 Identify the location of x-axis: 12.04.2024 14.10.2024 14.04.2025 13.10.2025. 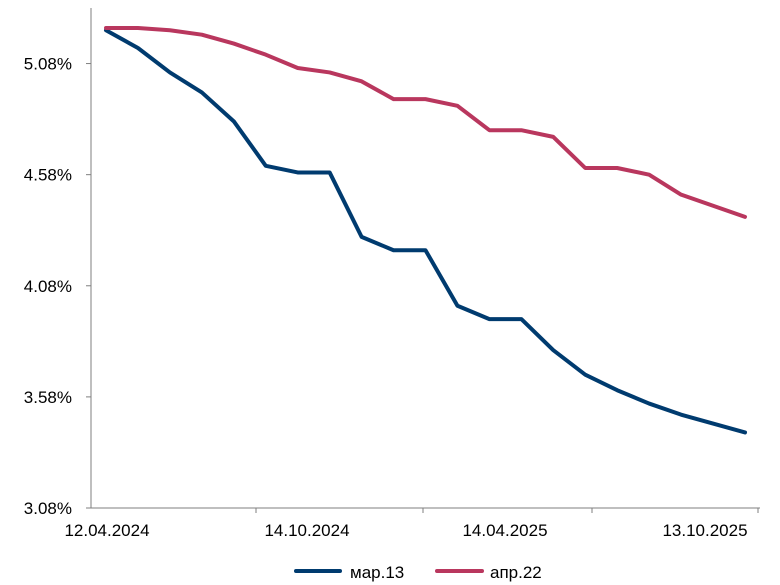
(412, 523).